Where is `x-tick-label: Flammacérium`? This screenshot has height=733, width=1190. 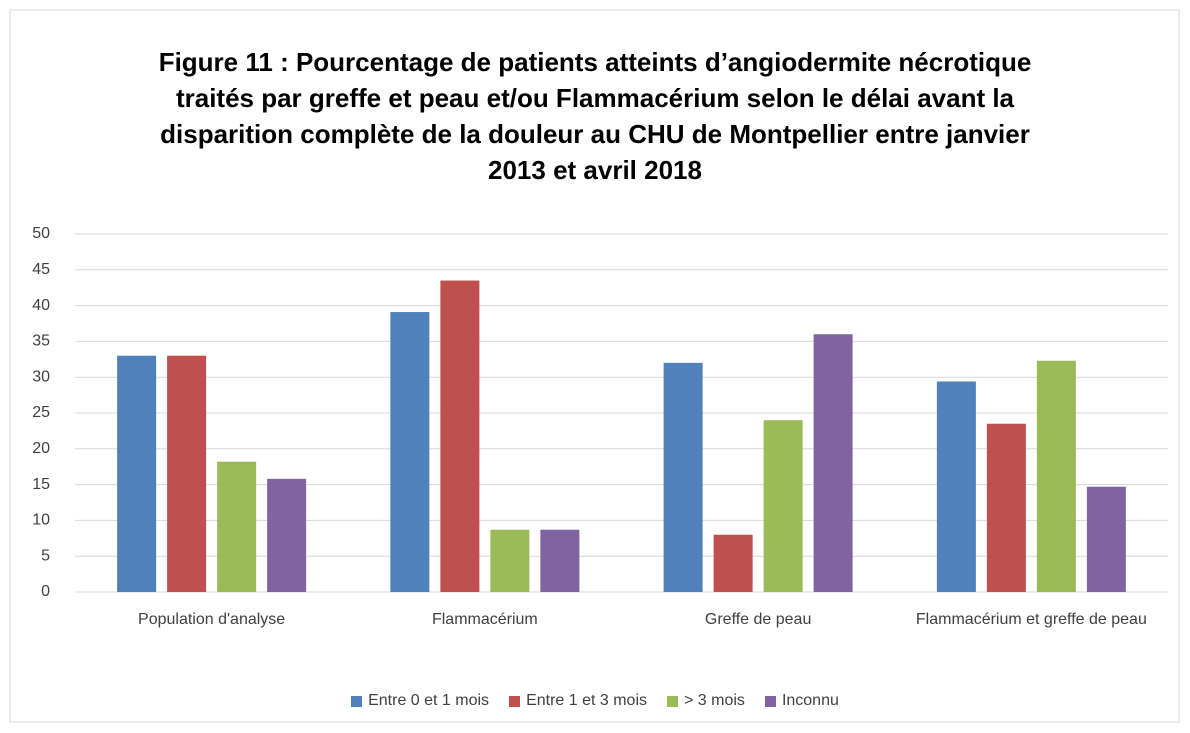 x-tick-label: Flammacérium is located at coordinates (484, 619).